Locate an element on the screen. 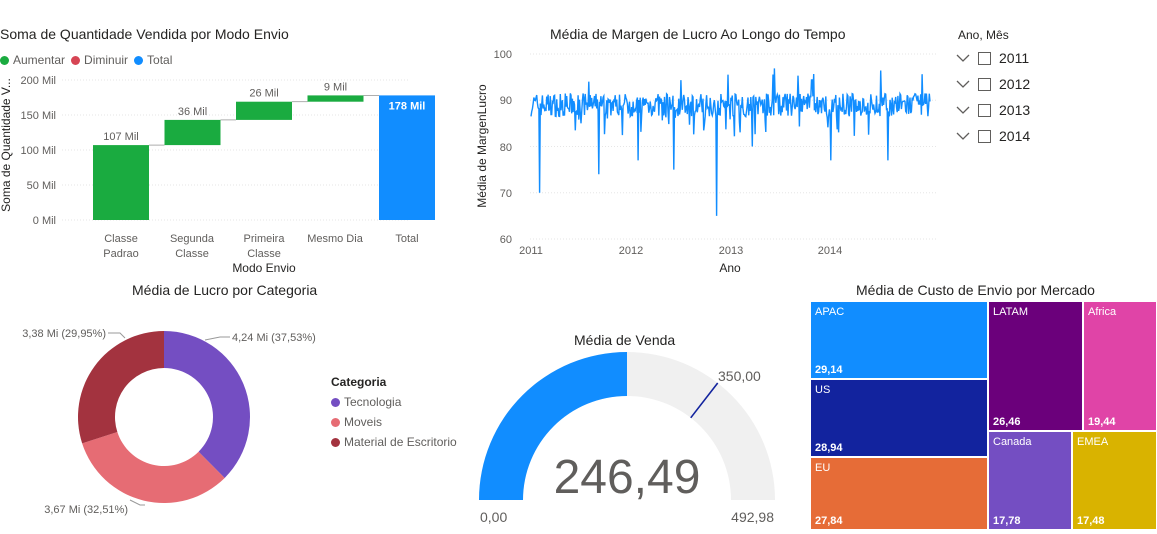  x-tick: Mesmo Dia is located at coordinates (335, 239).